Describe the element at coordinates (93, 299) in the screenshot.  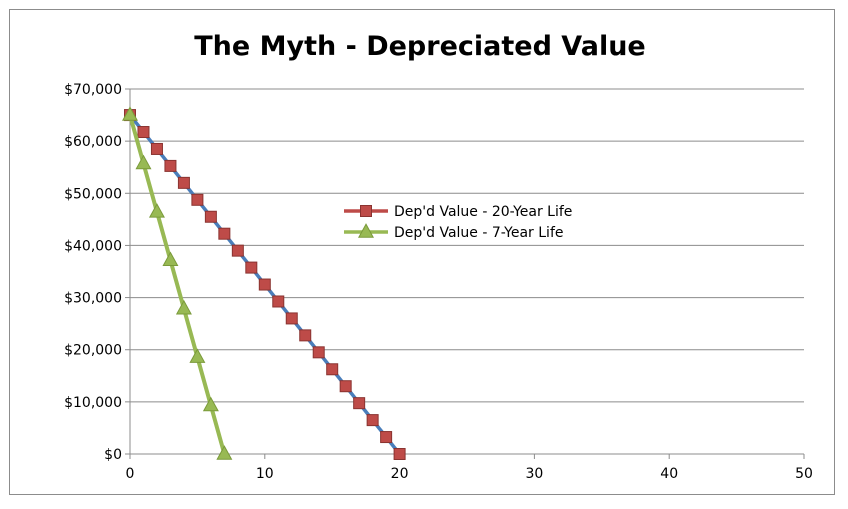
I see `y-tick-label-3: $30,000` at that location.